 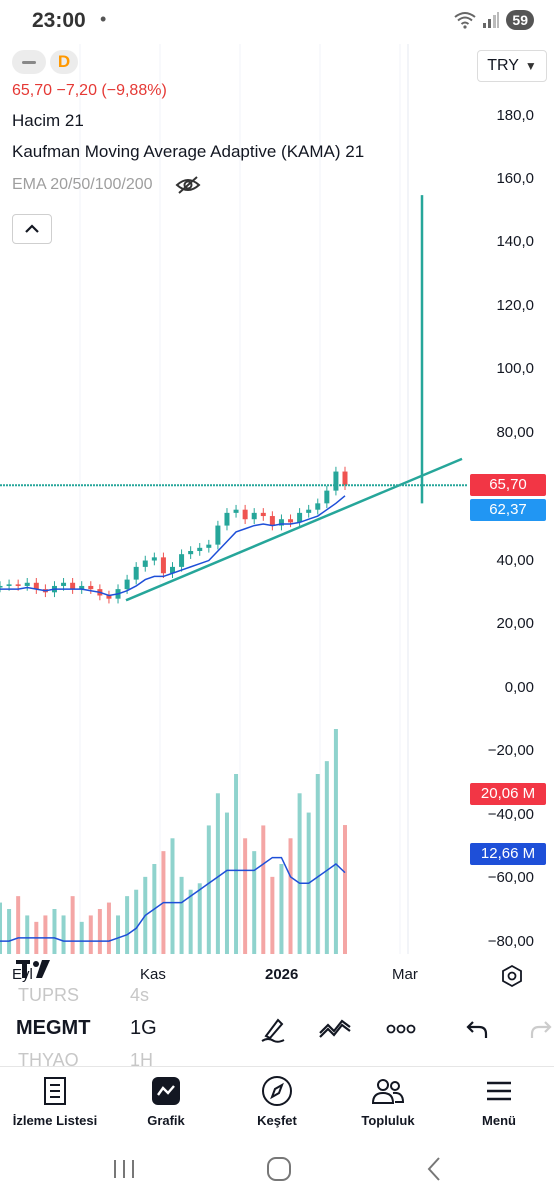 I want to click on nav-label: Topluluk, so click(x=388, y=1120).